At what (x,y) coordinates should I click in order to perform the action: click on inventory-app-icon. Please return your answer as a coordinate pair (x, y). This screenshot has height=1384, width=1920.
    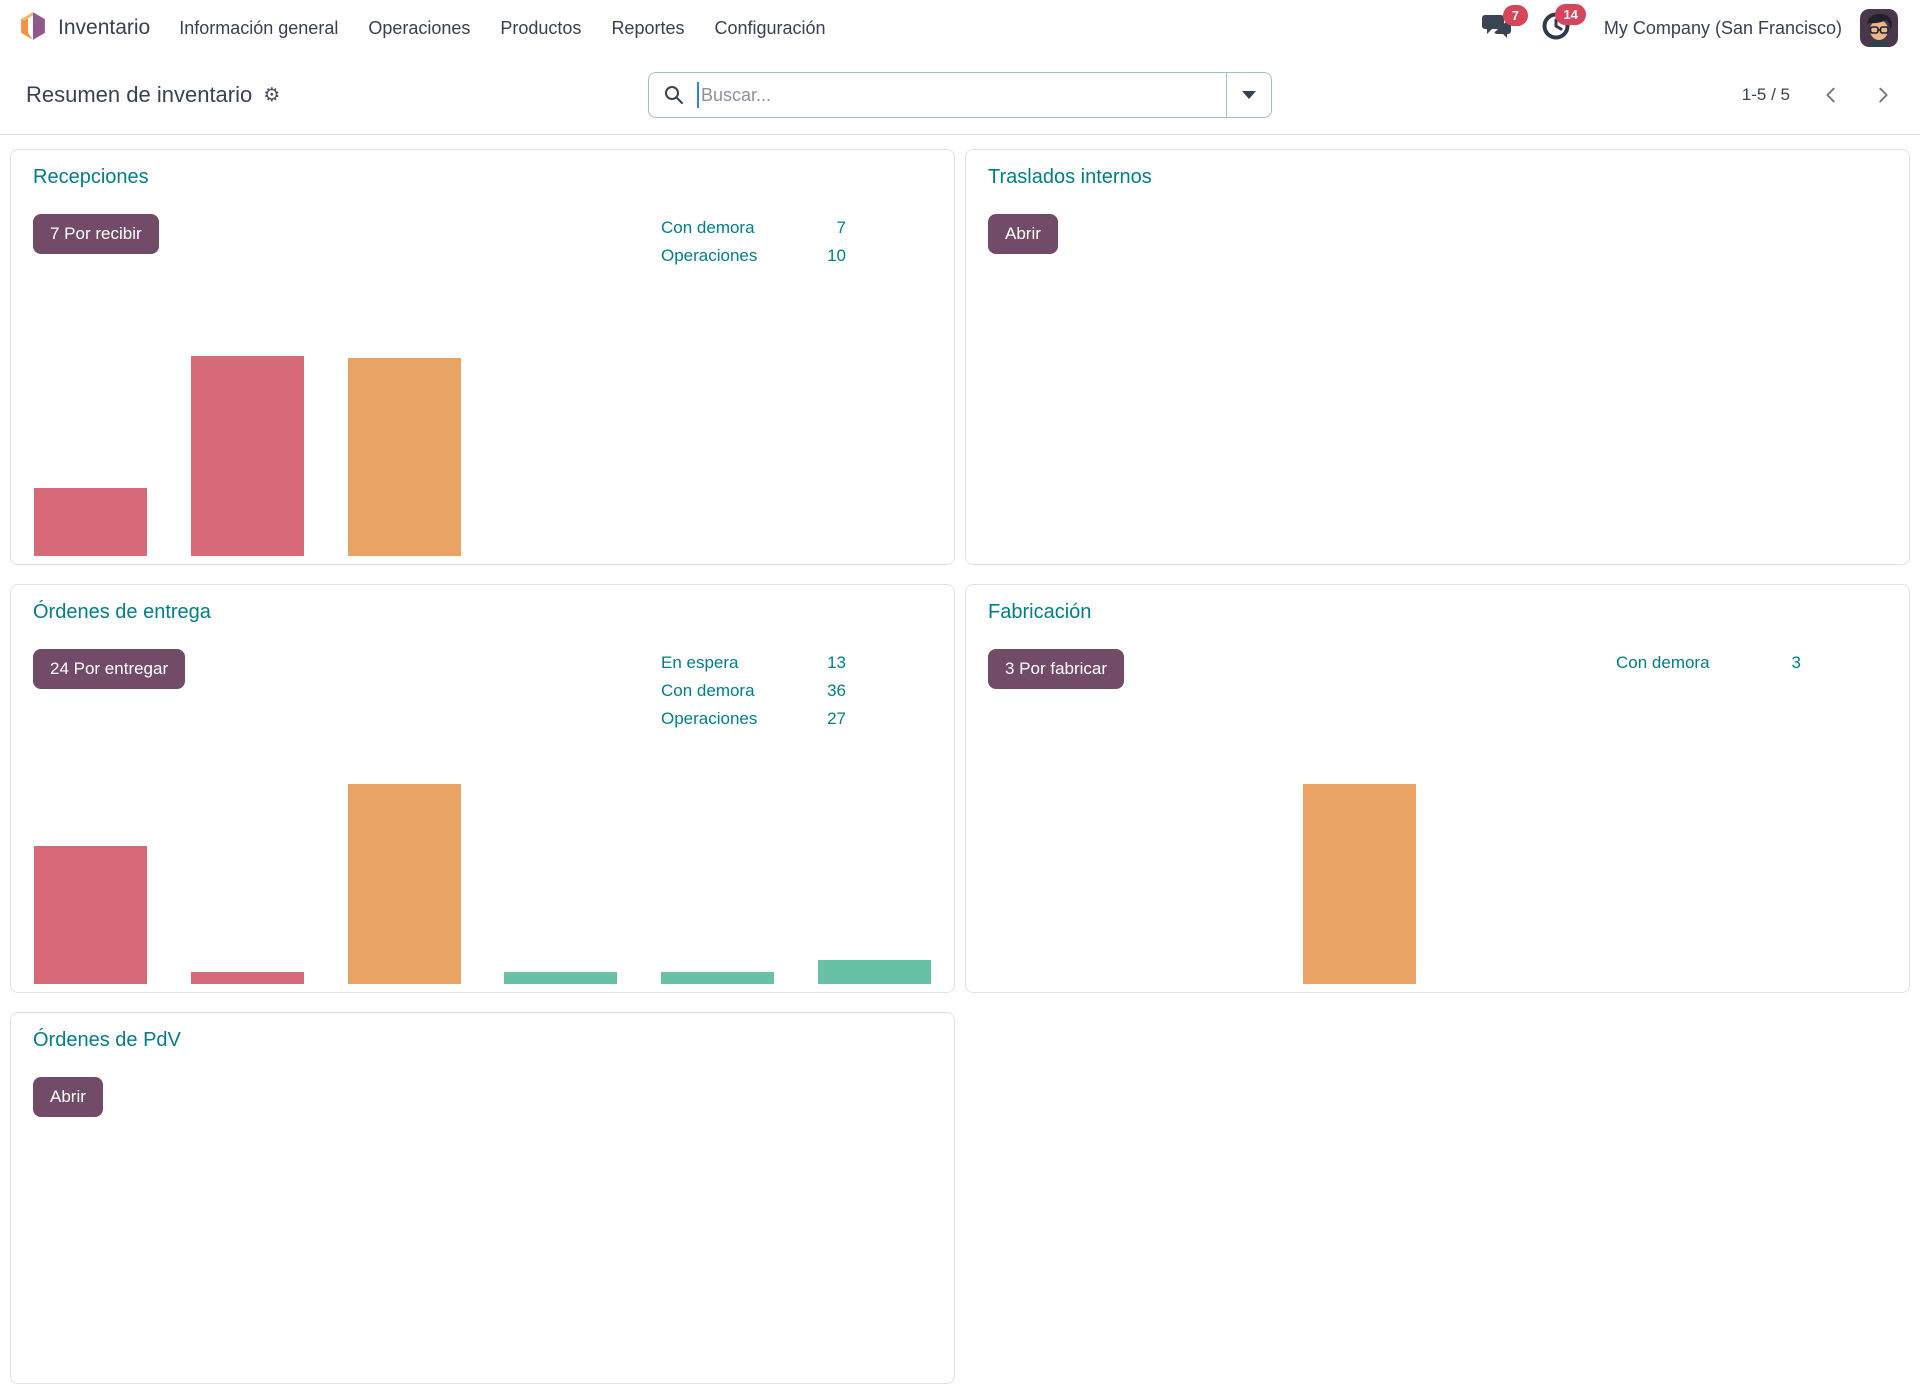
    Looking at the image, I should click on (33, 28).